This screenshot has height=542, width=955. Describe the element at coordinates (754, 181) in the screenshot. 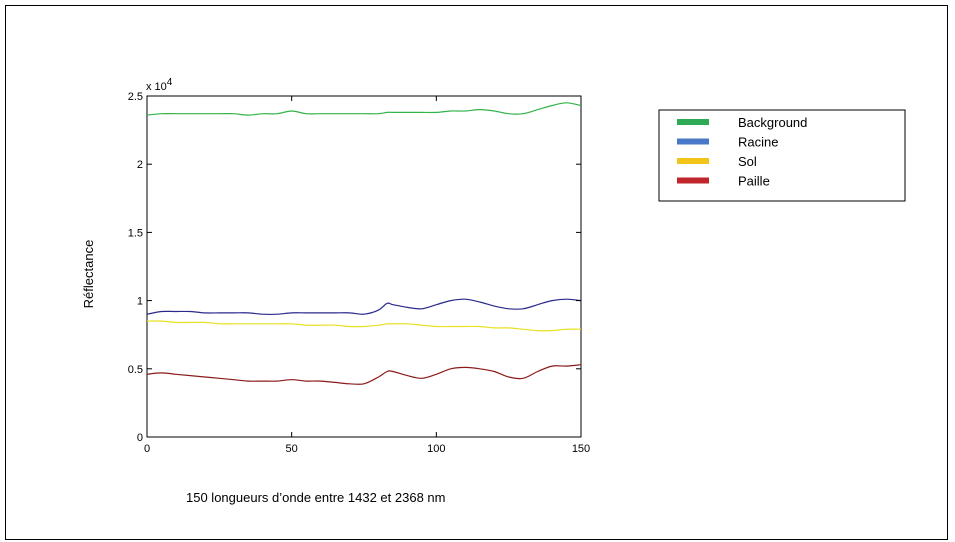

I see `legend-label-paille: Paille` at that location.